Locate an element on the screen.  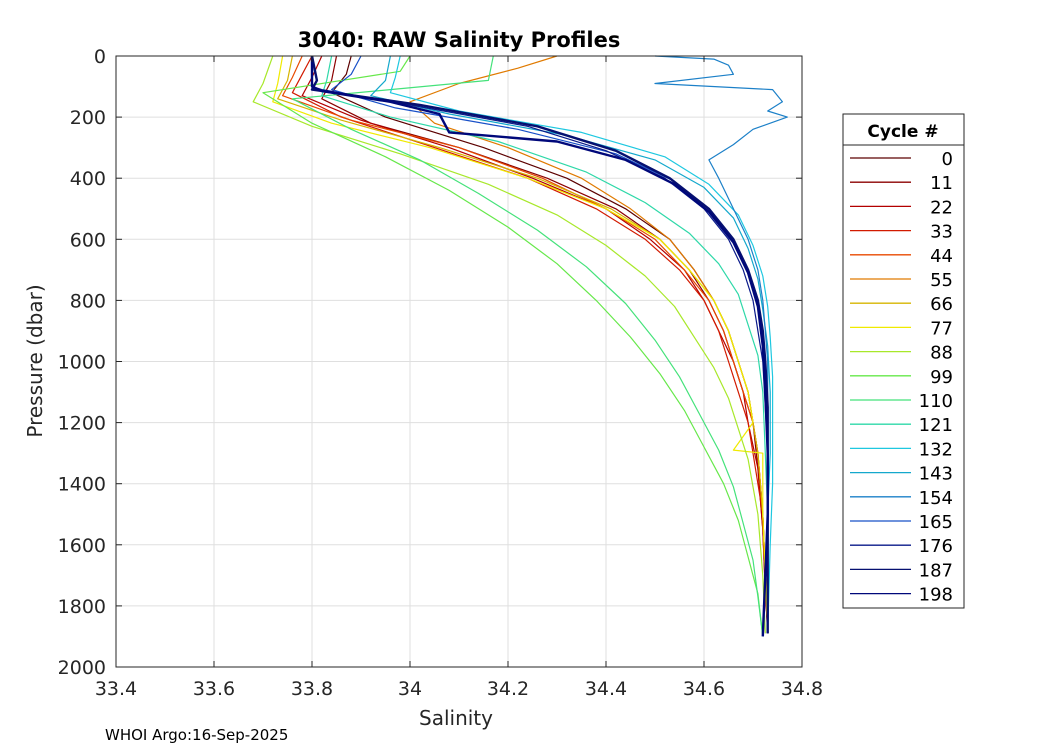
legend-entry-label: 88 is located at coordinates (941, 353).